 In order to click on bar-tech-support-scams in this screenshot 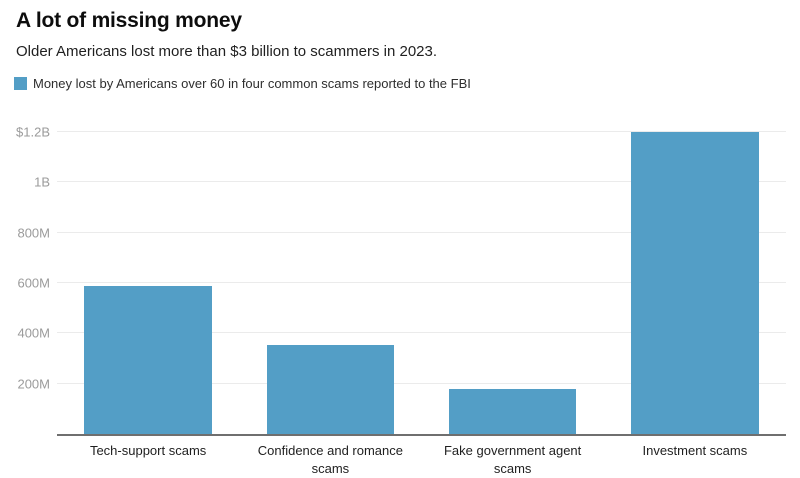, I will do `click(148, 359)`.